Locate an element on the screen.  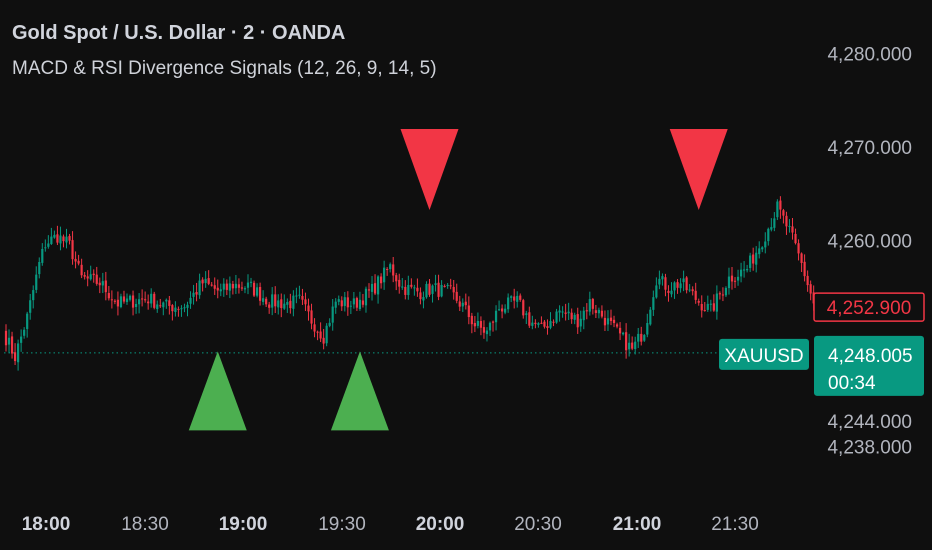
time-tick-label: 19:00 is located at coordinates (243, 524).